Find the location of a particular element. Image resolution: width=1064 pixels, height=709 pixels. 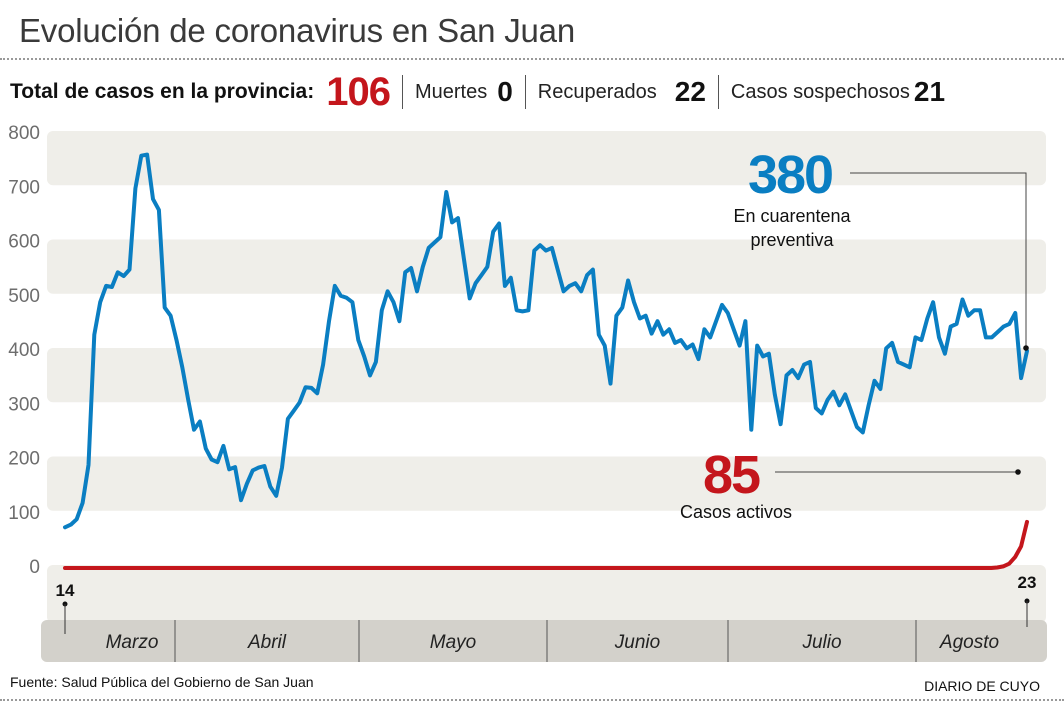

active-cases-line is located at coordinates (546, 544).